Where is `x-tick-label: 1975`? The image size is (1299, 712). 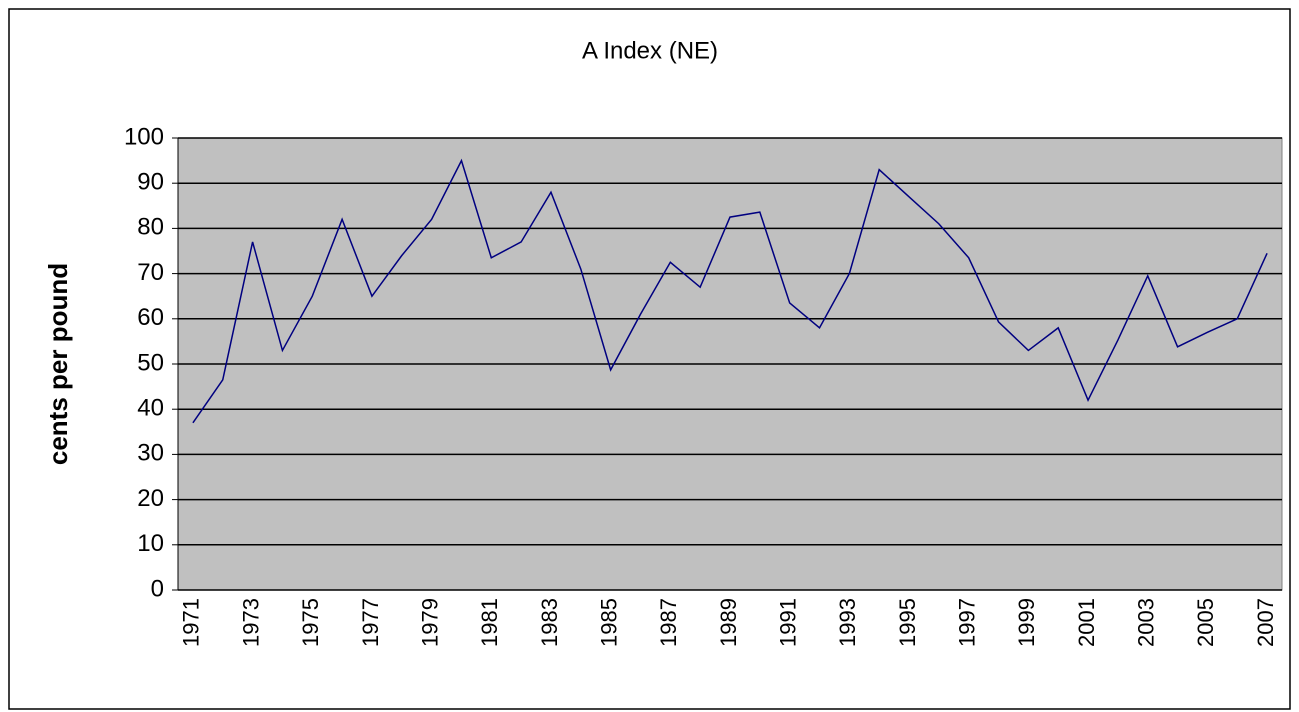
x-tick-label: 1975 is located at coordinates (310, 622).